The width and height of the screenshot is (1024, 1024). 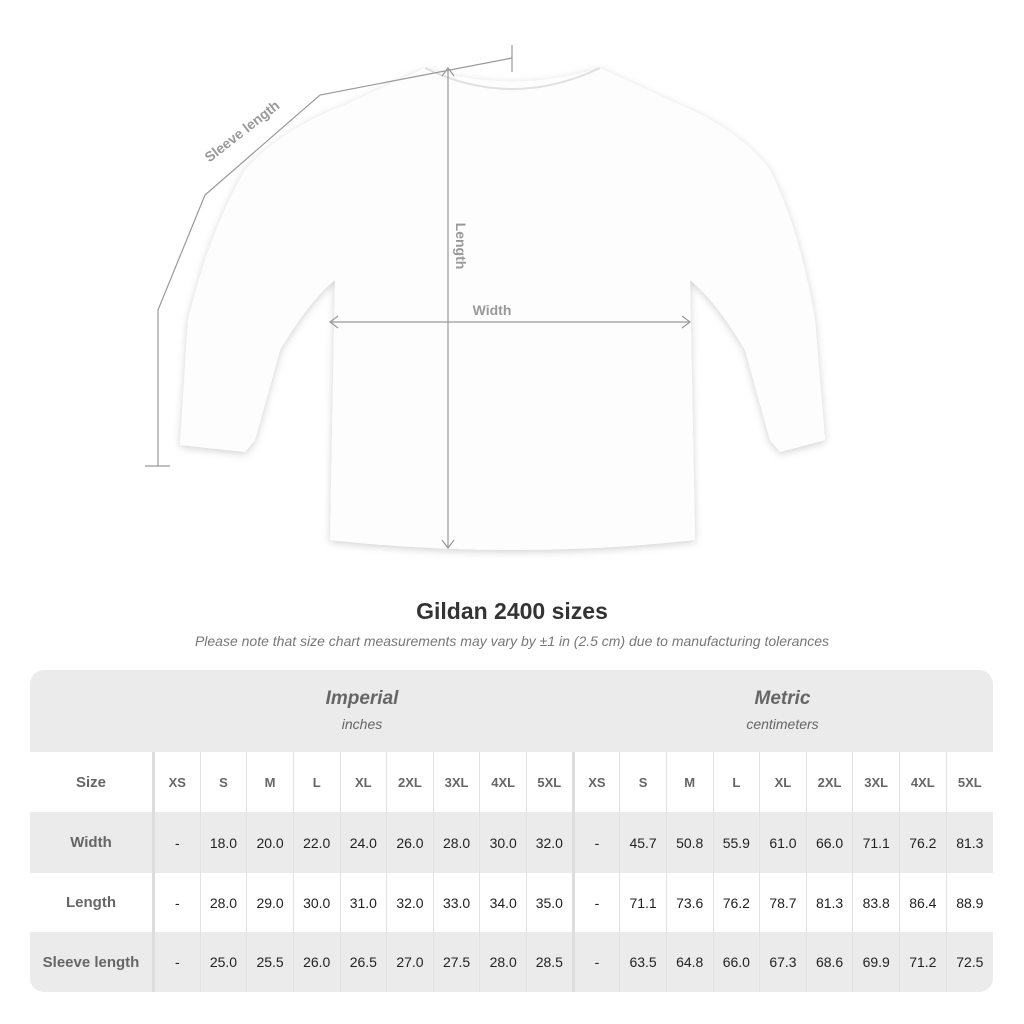 I want to click on imperial-cell: M, so click(x=270, y=782).